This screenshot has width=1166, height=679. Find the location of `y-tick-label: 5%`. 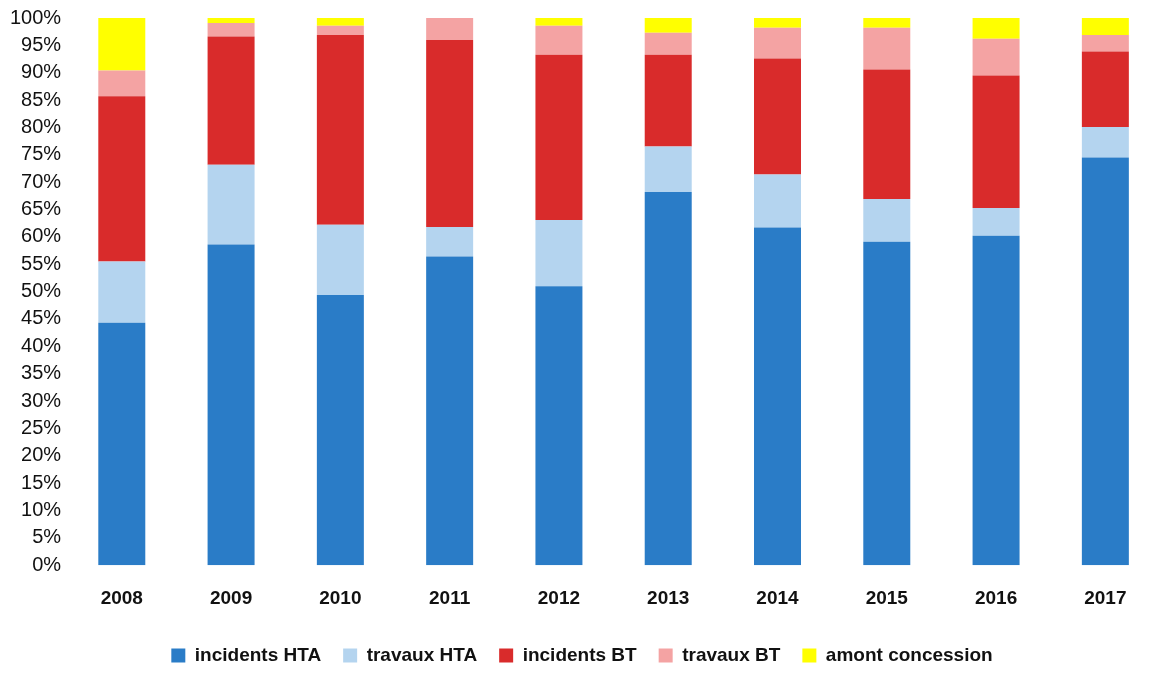

y-tick-label: 5% is located at coordinates (47, 536).